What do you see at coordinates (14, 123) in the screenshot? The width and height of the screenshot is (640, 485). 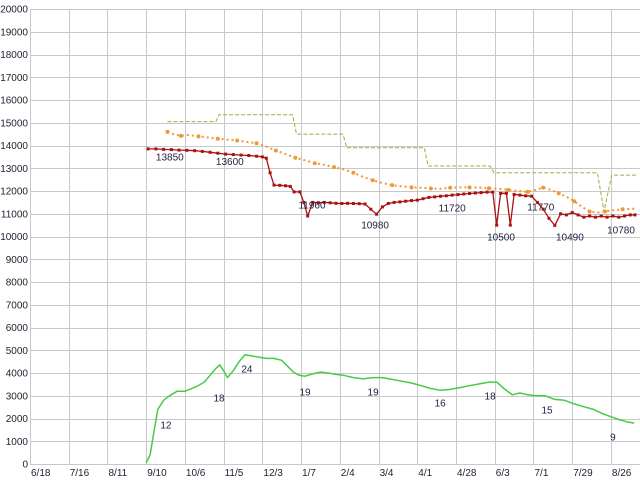 I see `y-tick-label: 15000` at bounding box center [14, 123].